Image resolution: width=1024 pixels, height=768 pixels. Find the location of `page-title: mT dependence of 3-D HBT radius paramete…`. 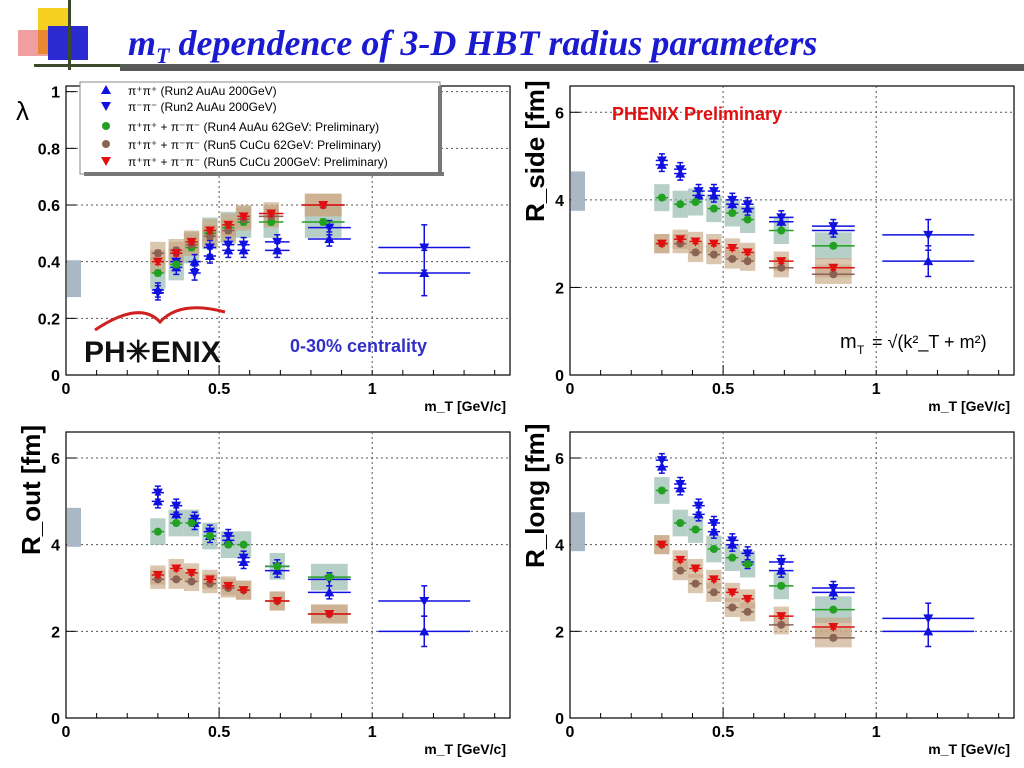

page-title: mT dependence of 3-D HBT radius paramete… is located at coordinates (473, 46).